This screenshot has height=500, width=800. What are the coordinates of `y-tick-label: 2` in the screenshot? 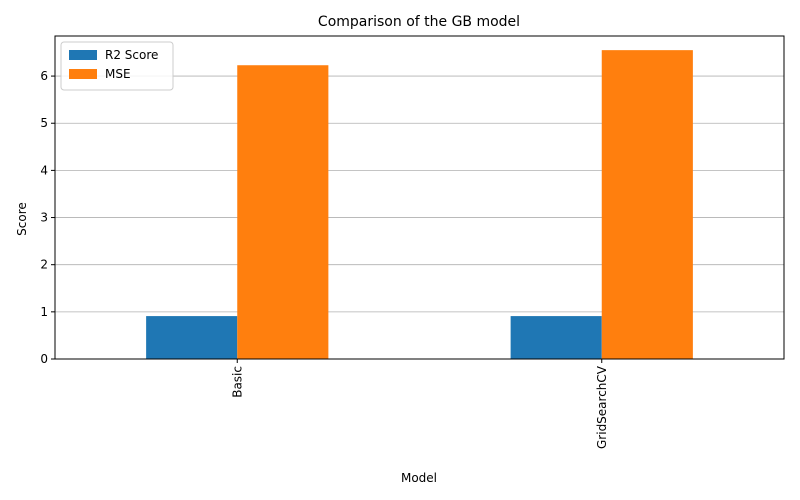 It's located at (44, 265).